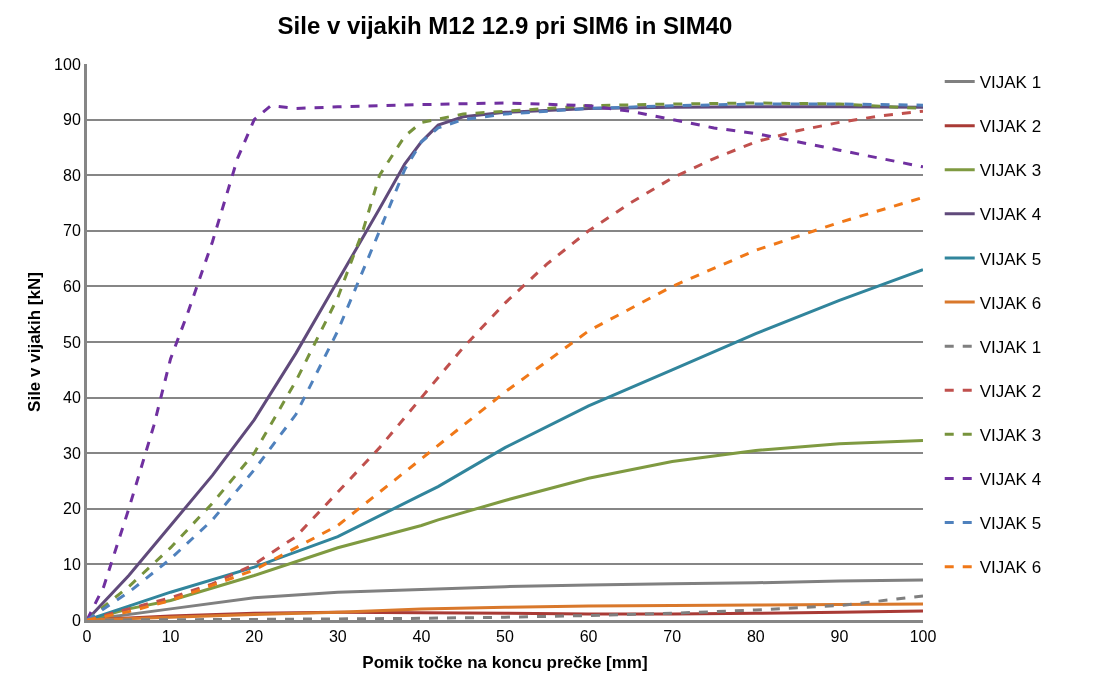 The height and width of the screenshot is (689, 1099). I want to click on y-tick-label: 70, so click(72, 231).